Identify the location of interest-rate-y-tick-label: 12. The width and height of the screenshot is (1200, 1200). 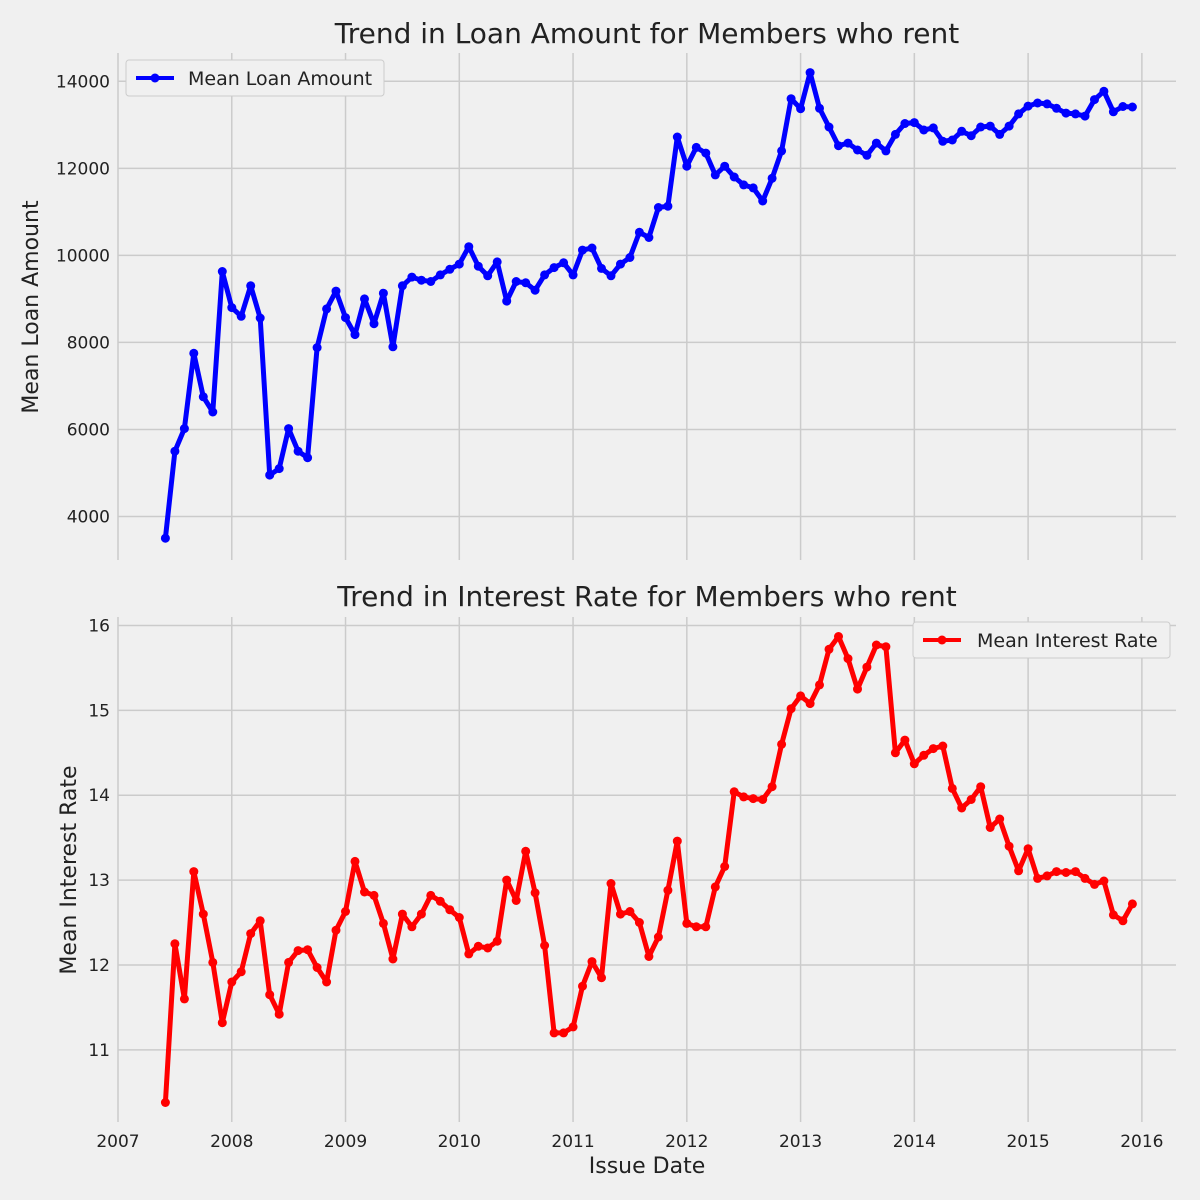
(99, 966).